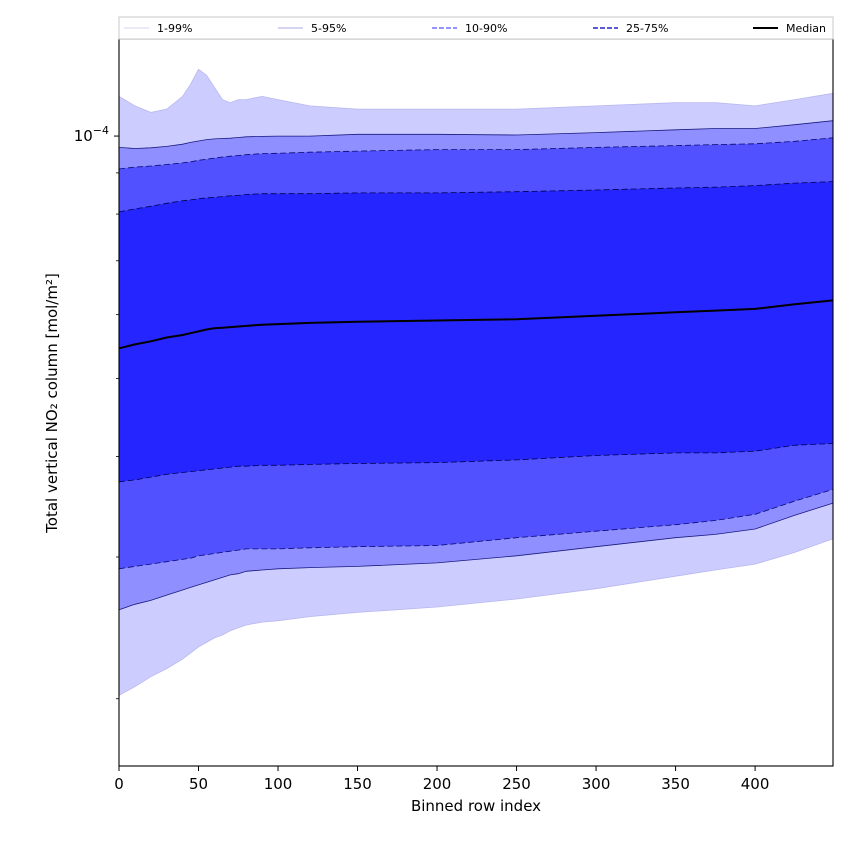 Image resolution: width=850 pixels, height=850 pixels. I want to click on line-5-95-lower, so click(476, 556).